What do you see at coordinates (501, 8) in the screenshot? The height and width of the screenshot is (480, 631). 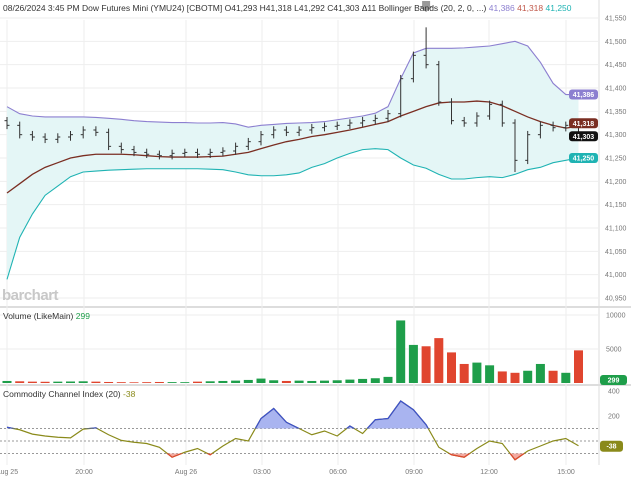 I see `upper-band-value: 41,386` at bounding box center [501, 8].